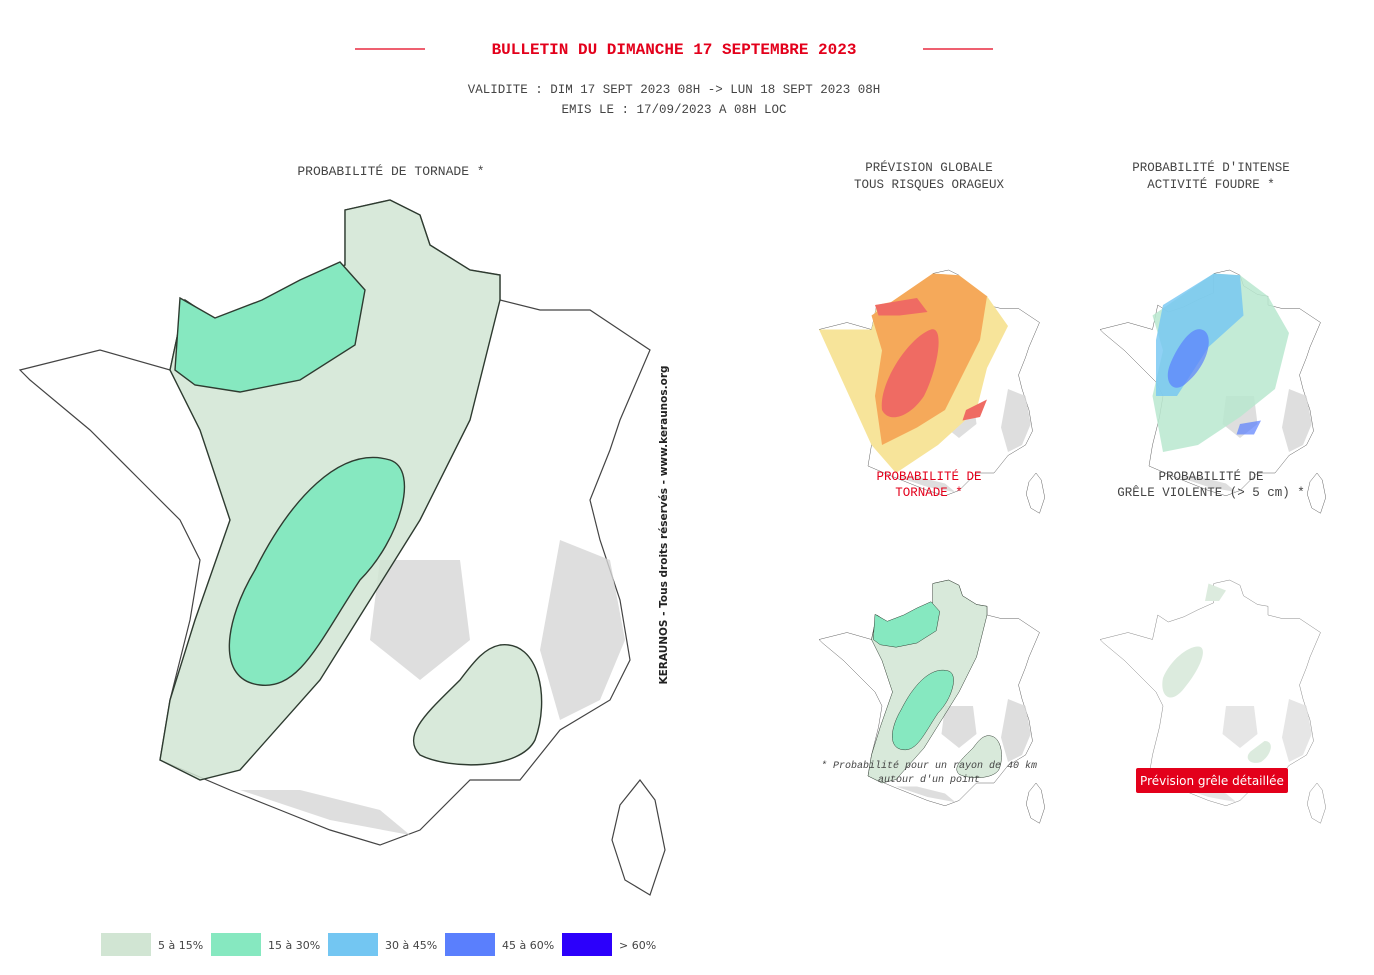  I want to click on legend-label: 30 à 45%, so click(411, 945).